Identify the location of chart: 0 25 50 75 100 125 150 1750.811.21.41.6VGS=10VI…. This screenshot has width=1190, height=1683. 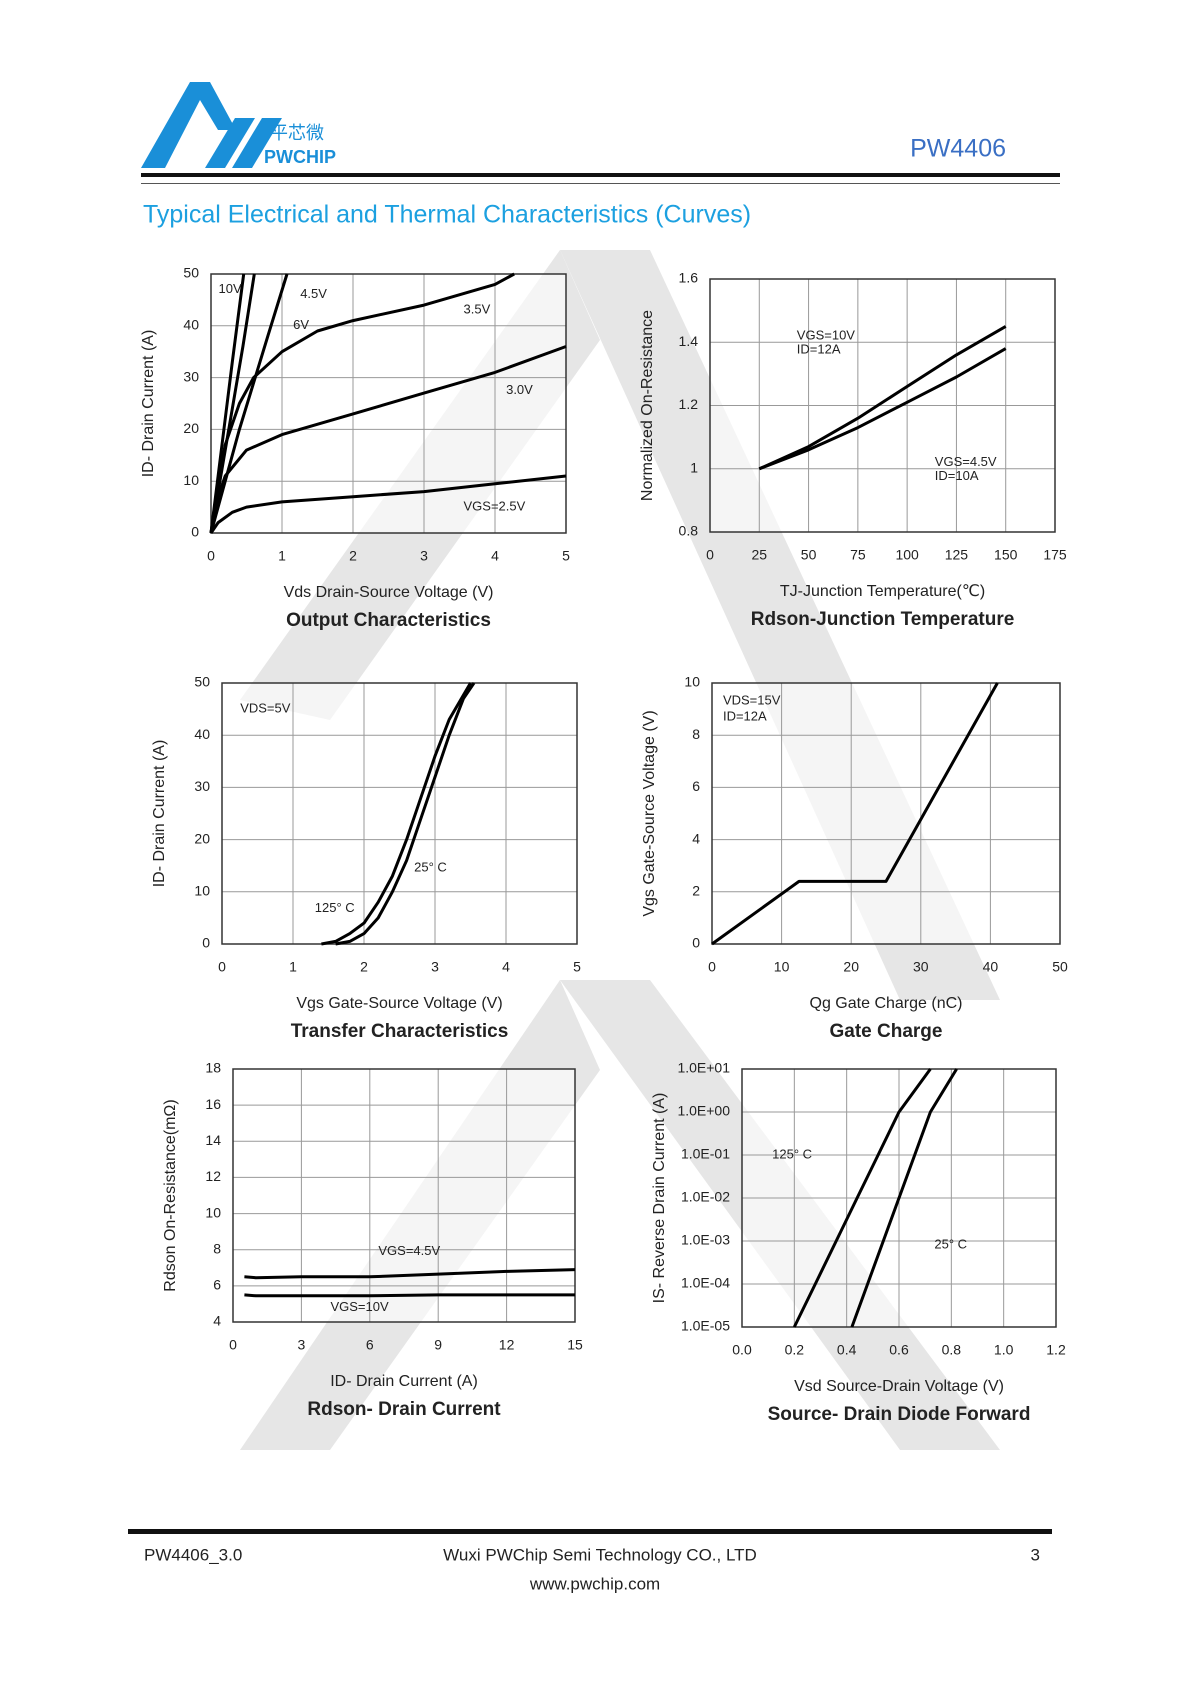
(853, 450).